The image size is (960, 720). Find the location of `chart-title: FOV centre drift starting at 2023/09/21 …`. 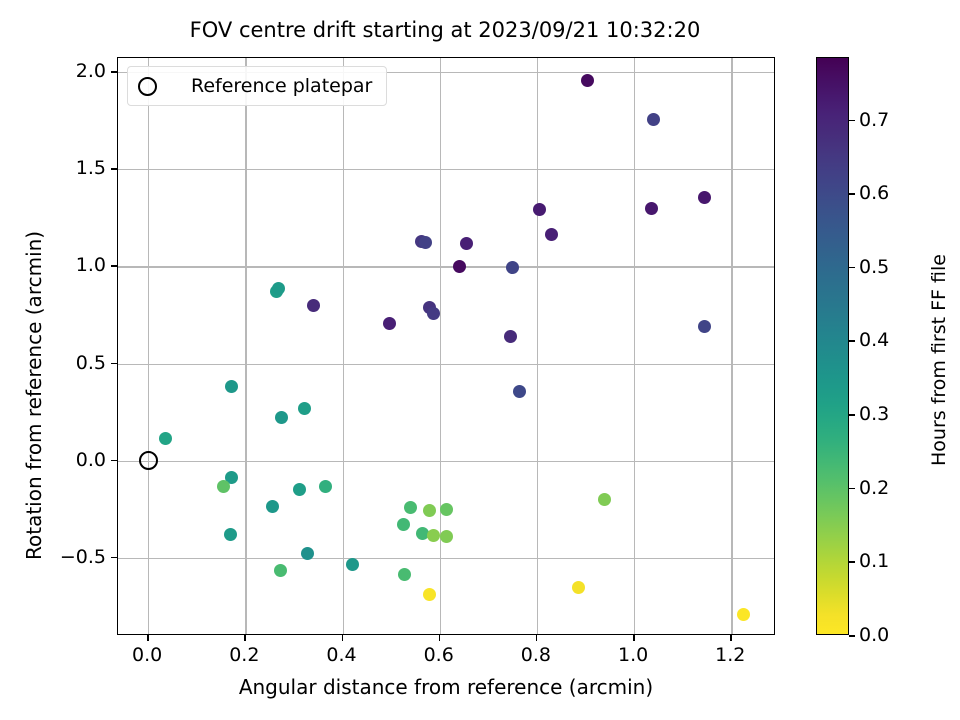

chart-title: FOV centre drift starting at 2023/09/21 … is located at coordinates (445, 30).